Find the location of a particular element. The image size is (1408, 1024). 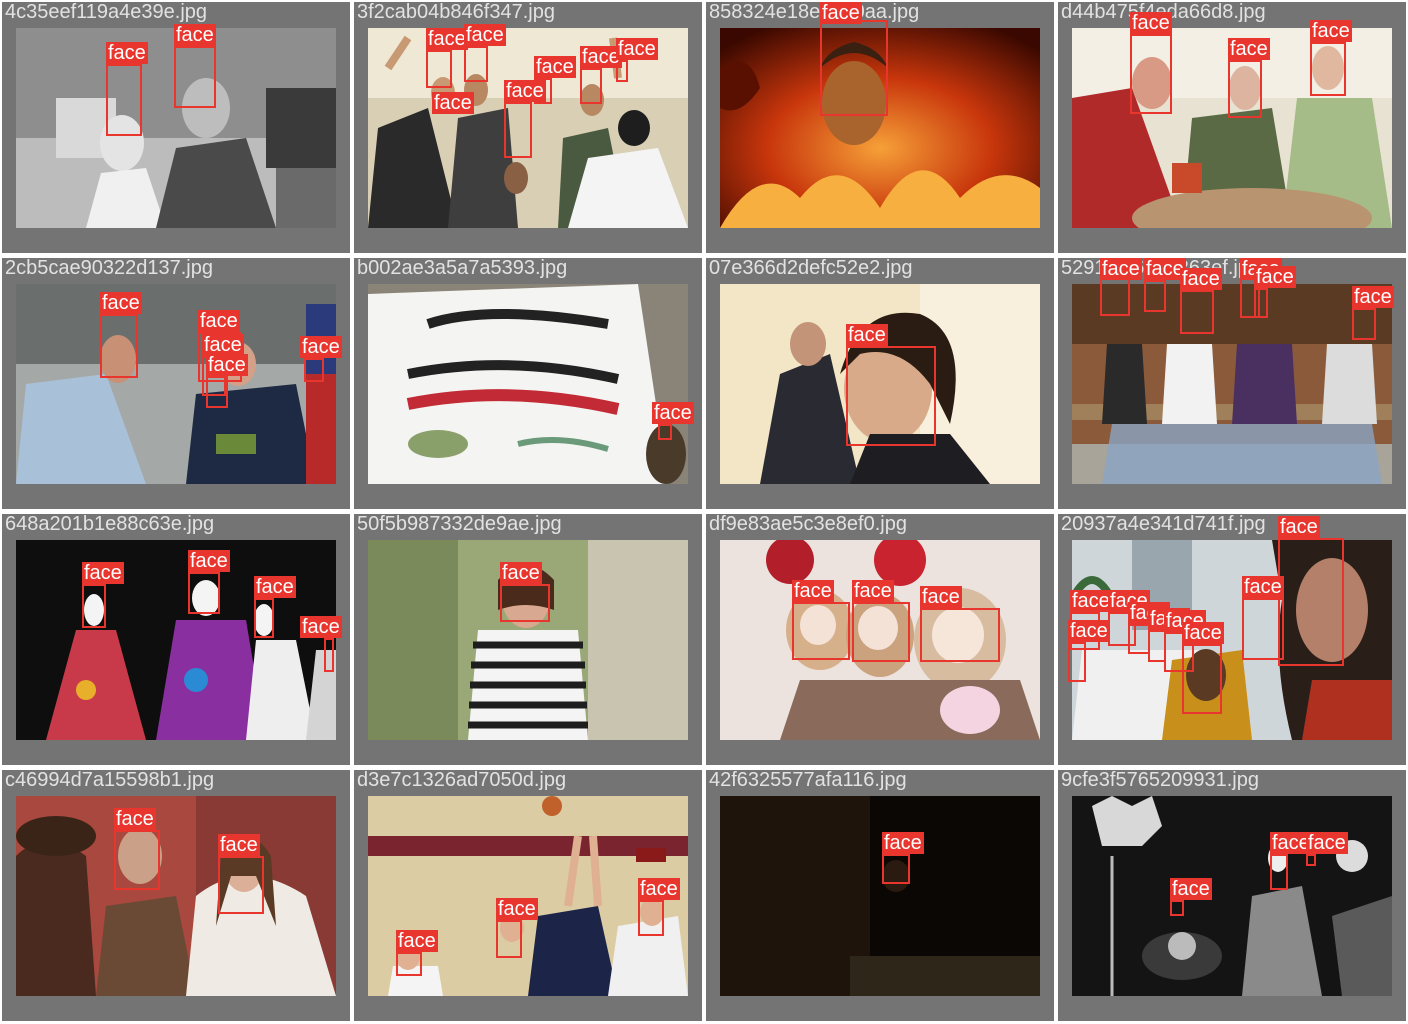

scene-basketball is located at coordinates (528, 896).